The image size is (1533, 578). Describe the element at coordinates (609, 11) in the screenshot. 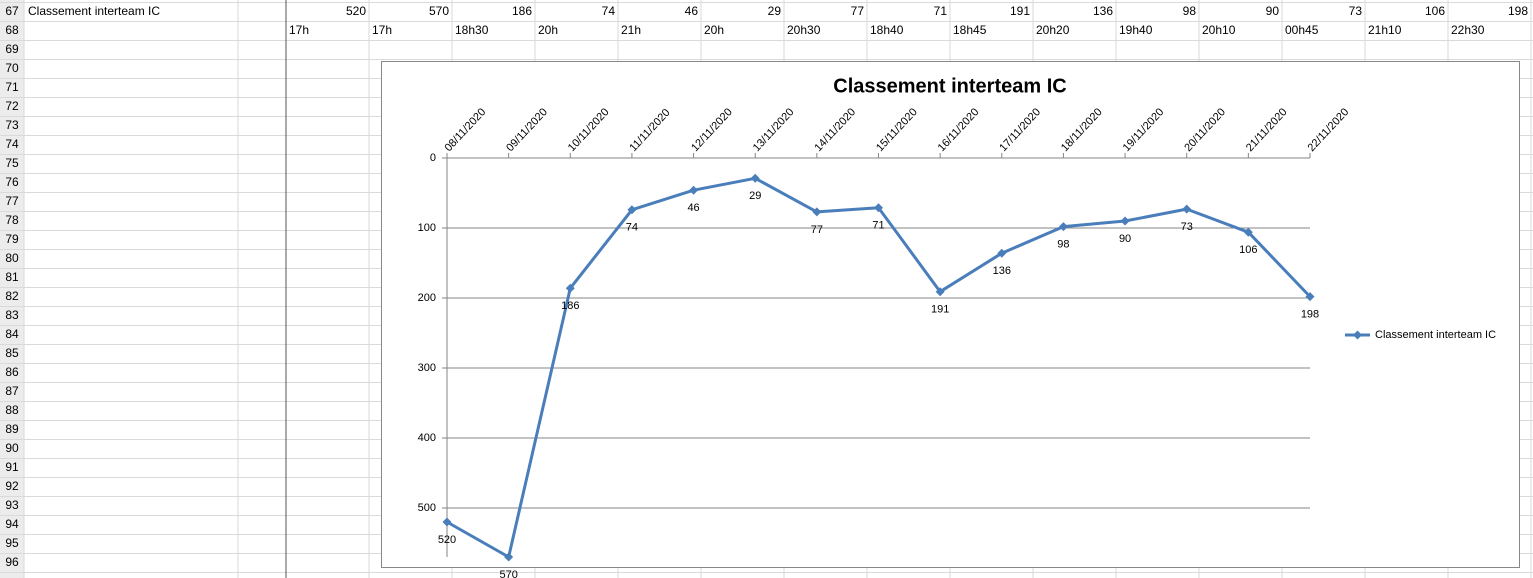

I see `cell-value: 74` at that location.